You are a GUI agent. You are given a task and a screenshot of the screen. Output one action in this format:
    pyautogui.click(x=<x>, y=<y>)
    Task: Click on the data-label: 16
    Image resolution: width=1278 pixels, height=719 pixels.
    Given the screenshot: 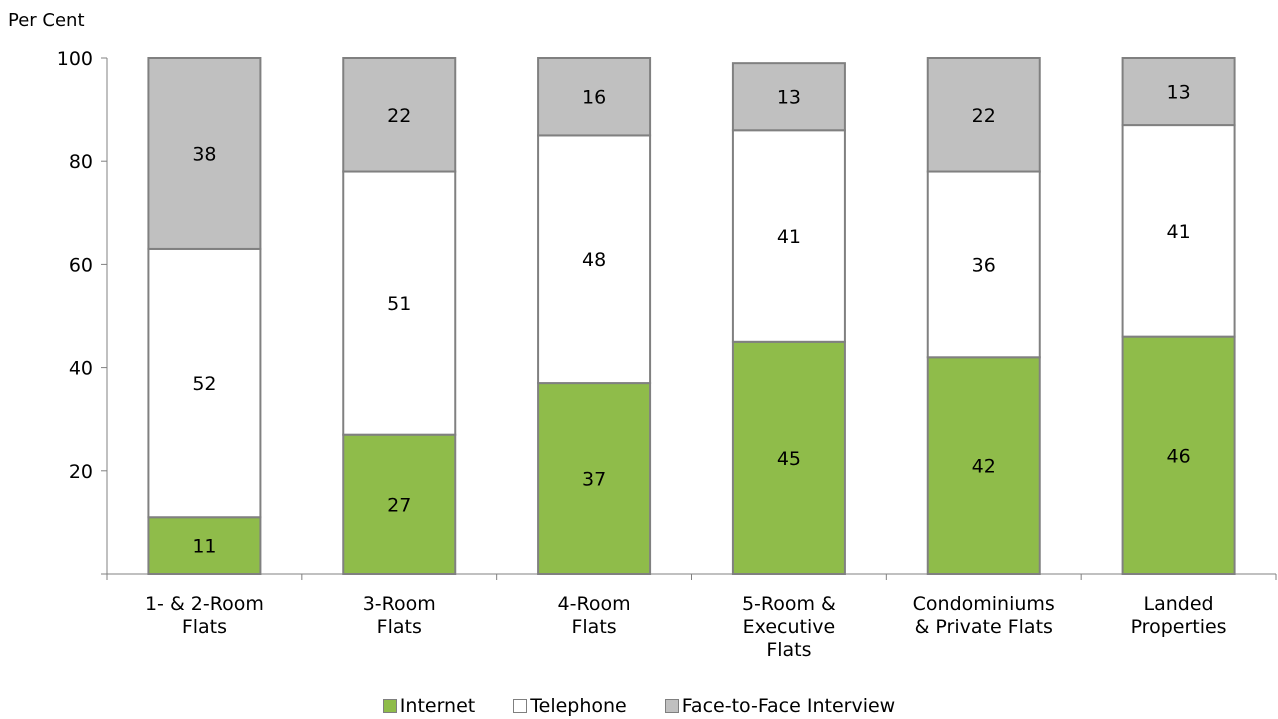 What is the action you would take?
    pyautogui.click(x=594, y=98)
    